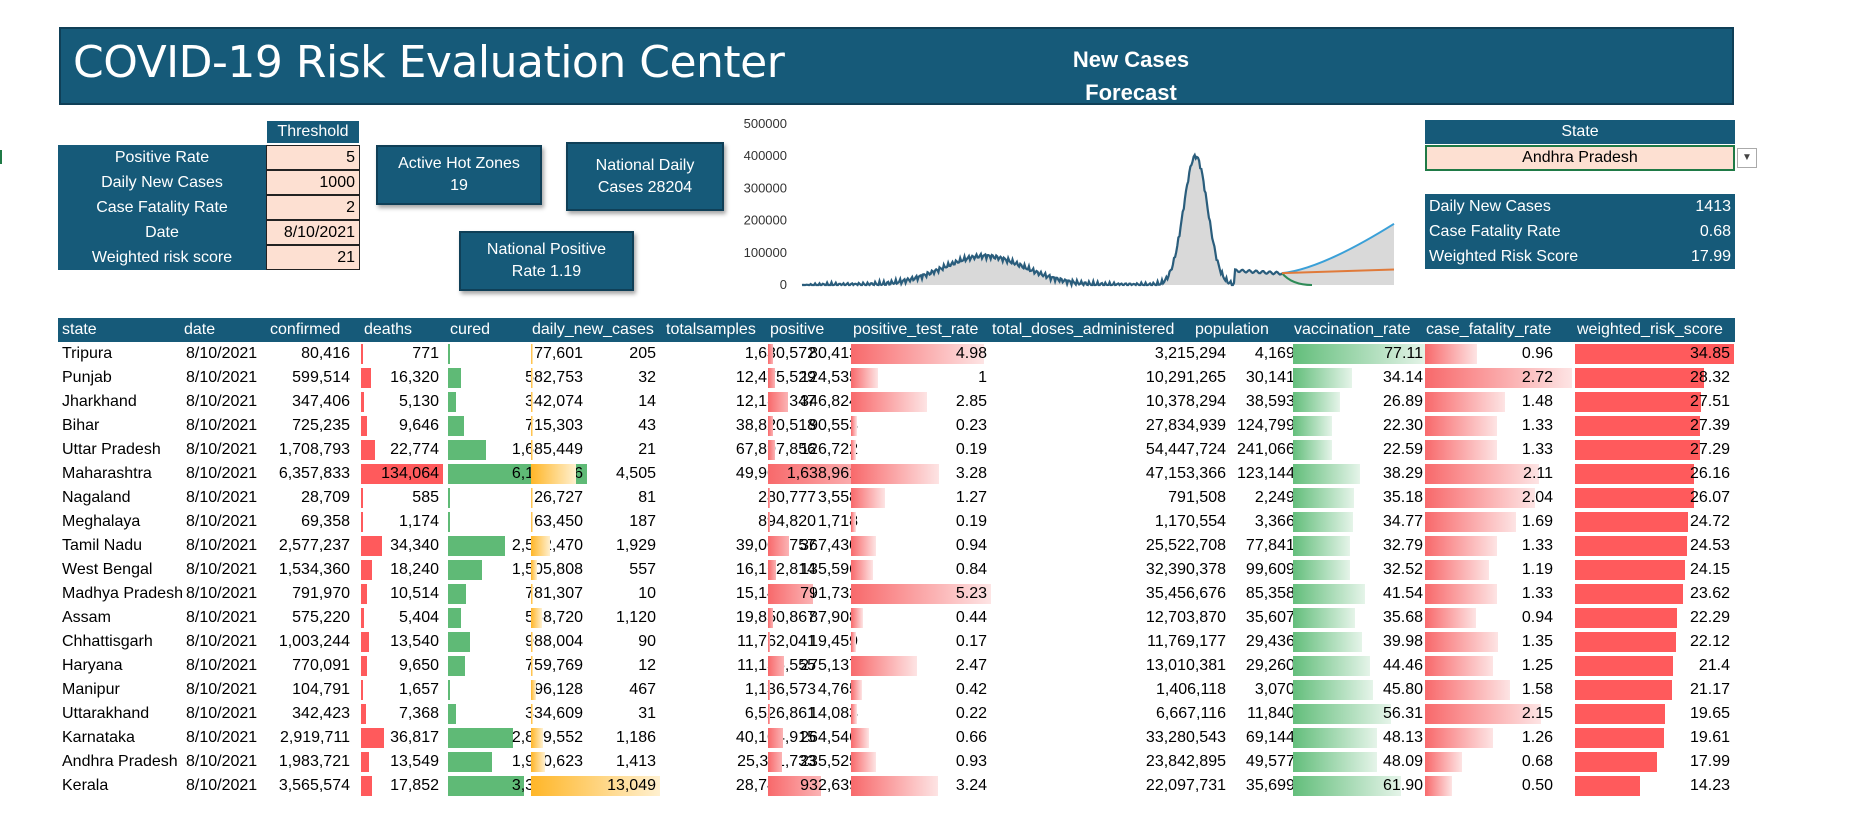 This screenshot has height=826, width=1860. Describe the element at coordinates (1042, 220) in the screenshot. I see `history-series-line` at that location.